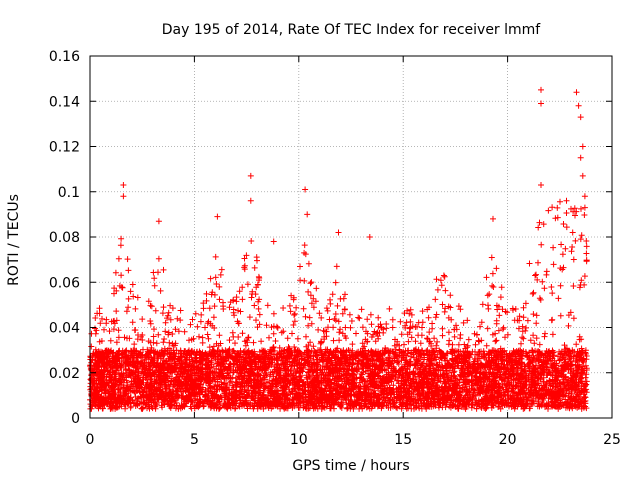 The width and height of the screenshot is (640, 480). Describe the element at coordinates (75, 419) in the screenshot. I see `y-tick-label: 0` at that location.